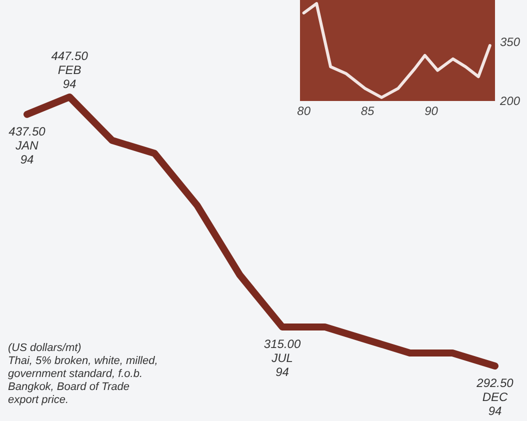  I want to click on x-tick-label: 90, so click(431, 111).